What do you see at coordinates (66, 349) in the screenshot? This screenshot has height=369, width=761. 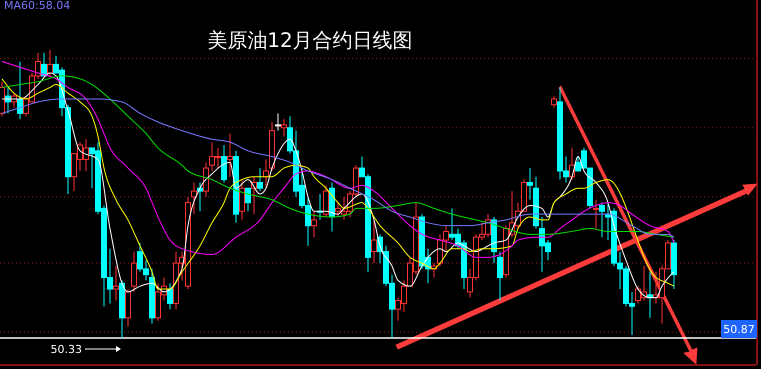 I see `text: 50.33` at bounding box center [66, 349].